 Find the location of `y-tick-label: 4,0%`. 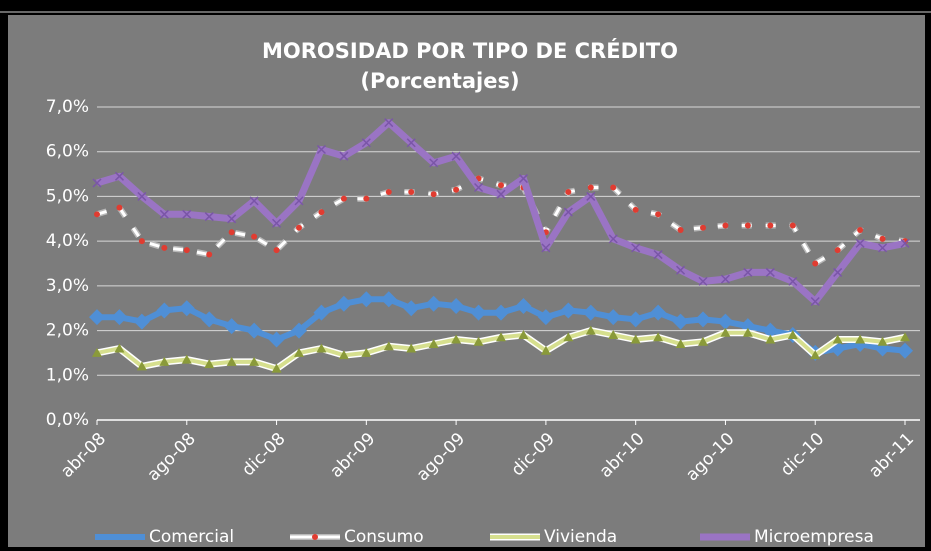

y-tick-label: 4,0% is located at coordinates (67, 241).